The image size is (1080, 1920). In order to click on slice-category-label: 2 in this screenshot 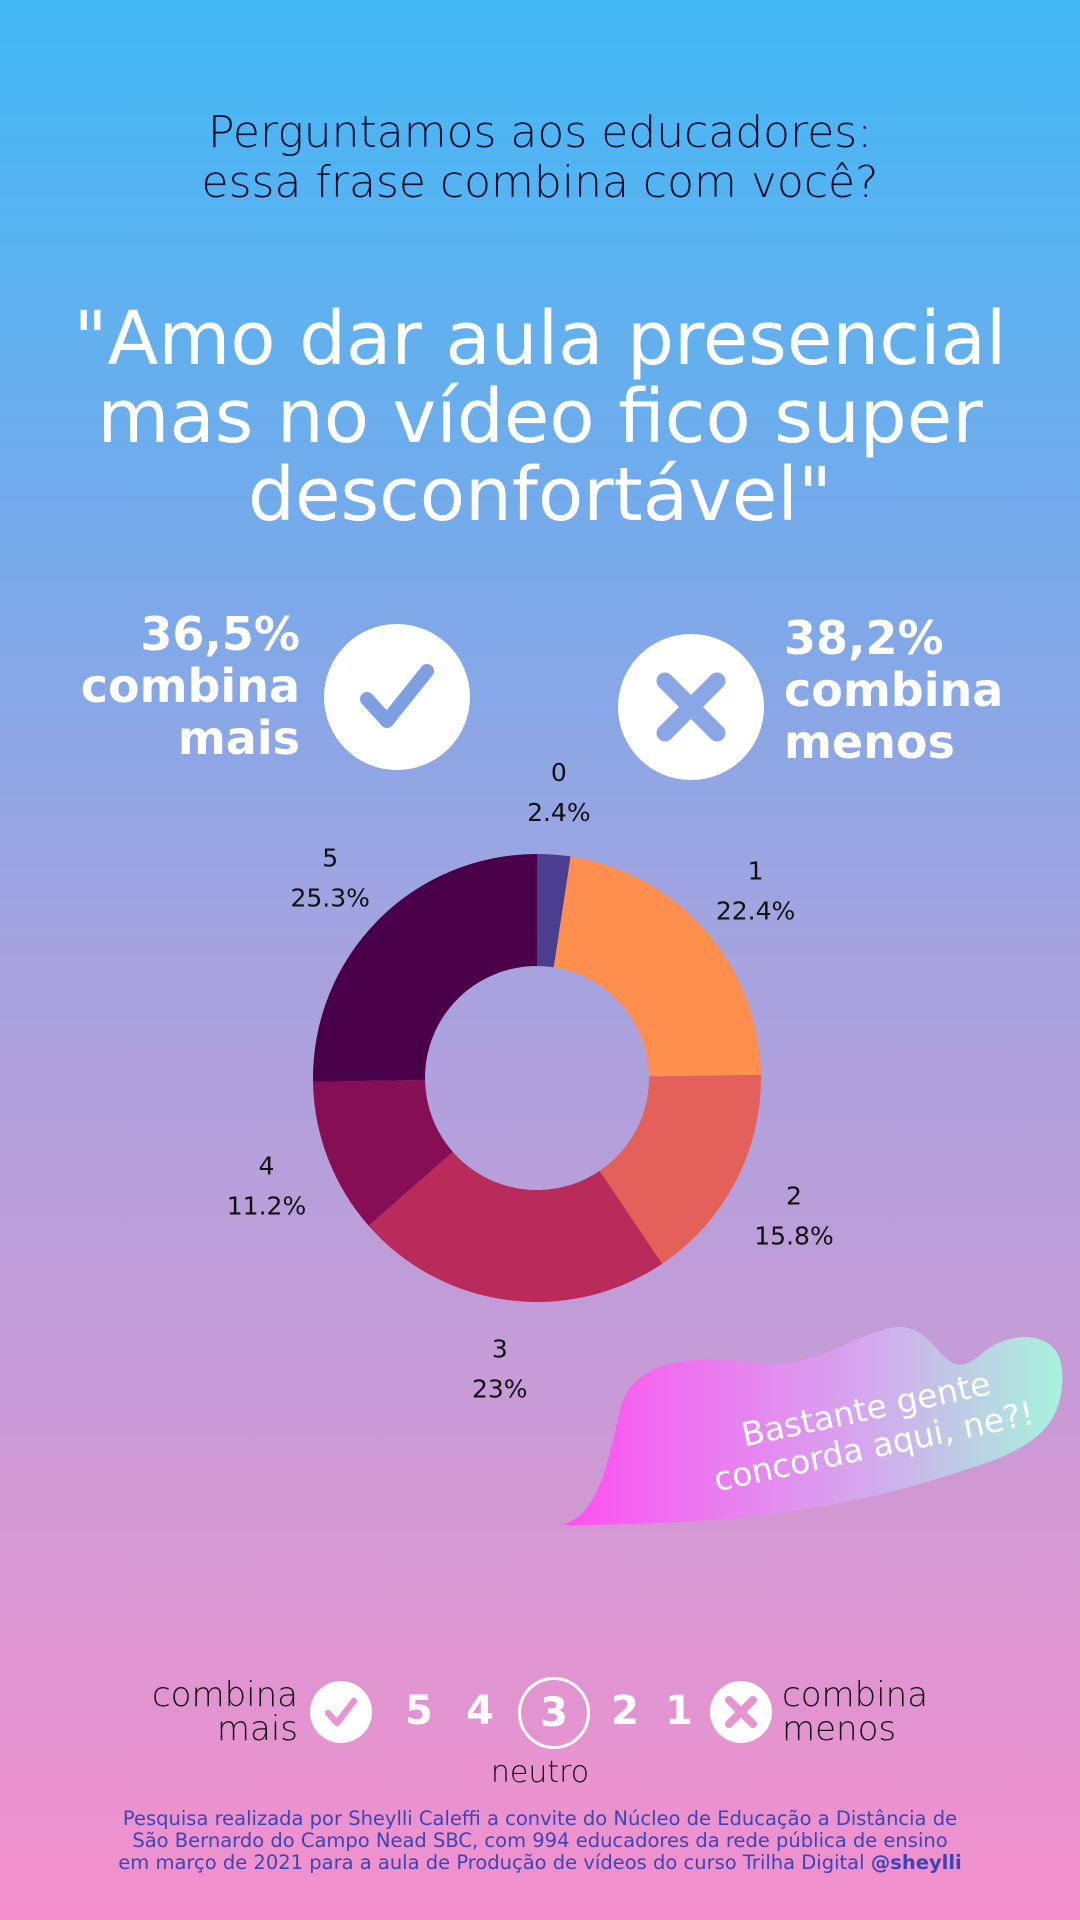, I will do `click(794, 1195)`.